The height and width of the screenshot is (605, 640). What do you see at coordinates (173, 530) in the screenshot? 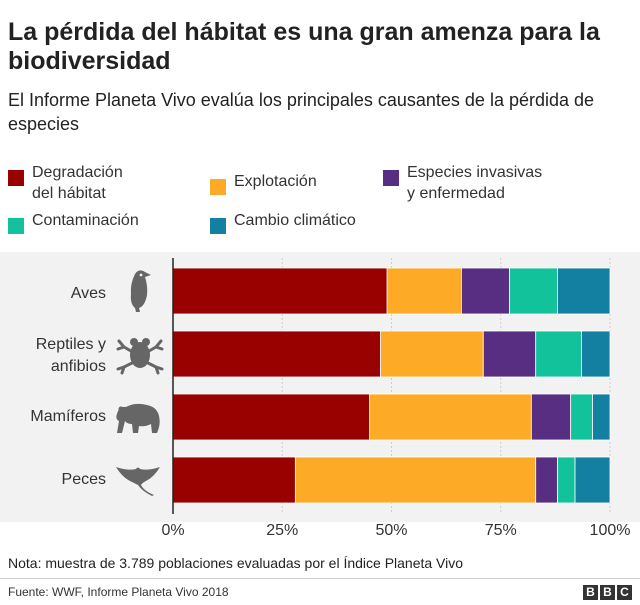
I see `x-tick-label: 0%` at bounding box center [173, 530].